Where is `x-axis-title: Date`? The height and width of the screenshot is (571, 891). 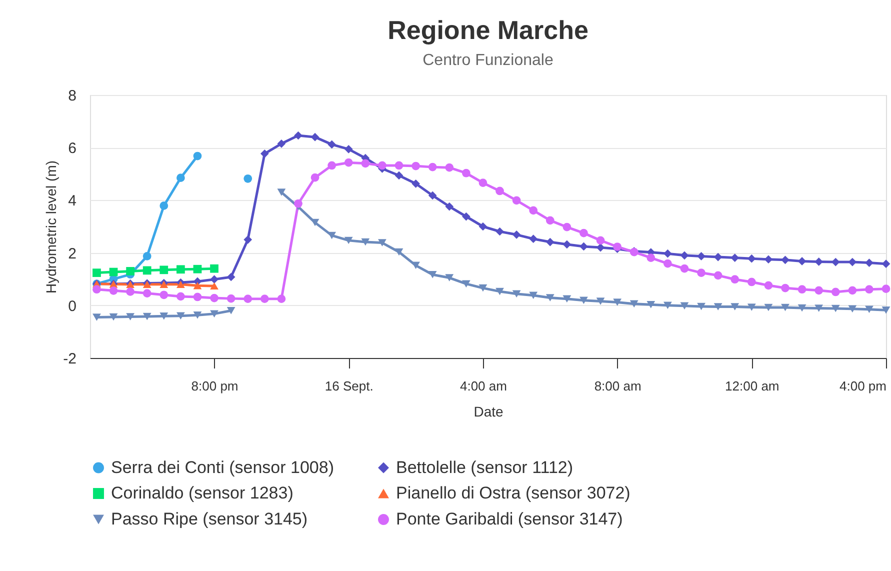 x-axis-title: Date is located at coordinates (489, 412).